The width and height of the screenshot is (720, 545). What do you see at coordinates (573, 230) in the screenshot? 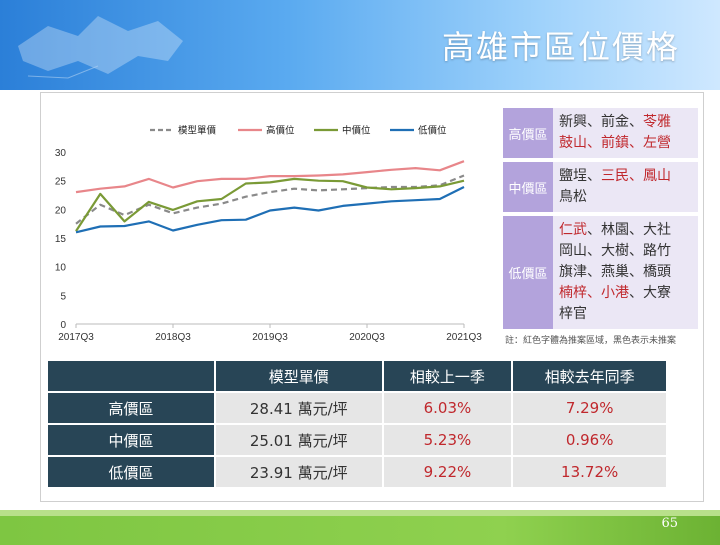
I see `district-name: 仁武` at bounding box center [573, 230].